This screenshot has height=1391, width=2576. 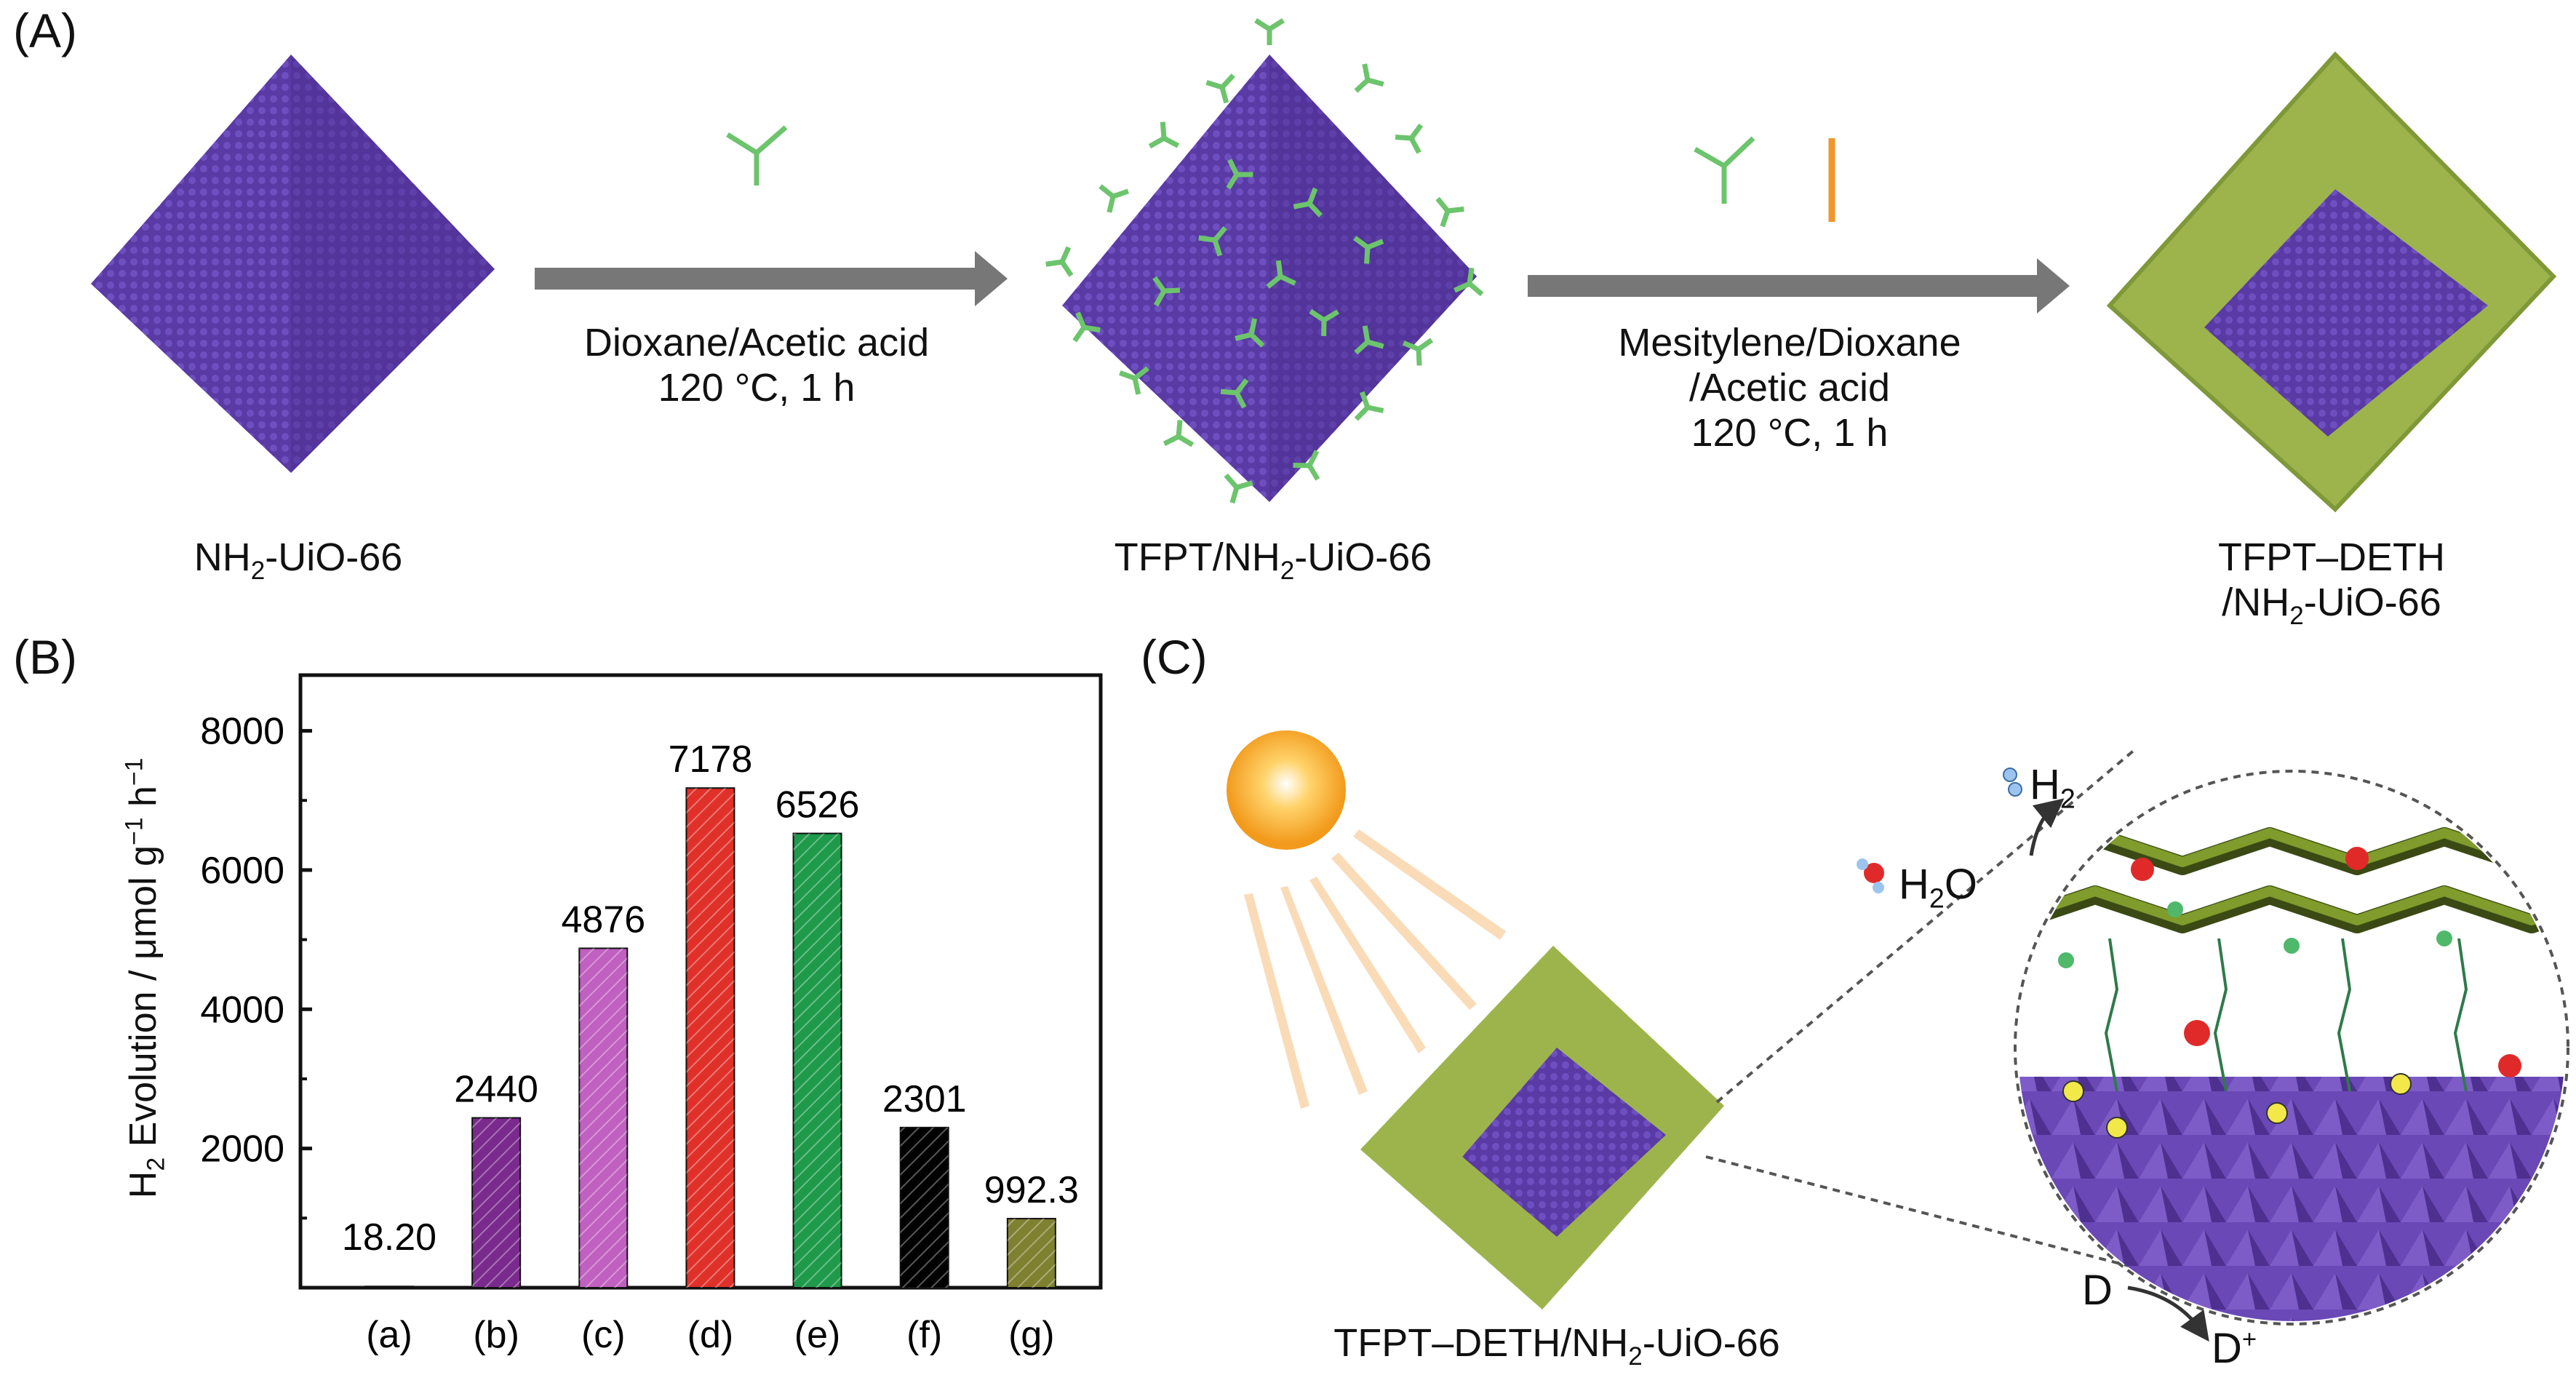 I want to click on h2-label: H2, so click(x=2052, y=787).